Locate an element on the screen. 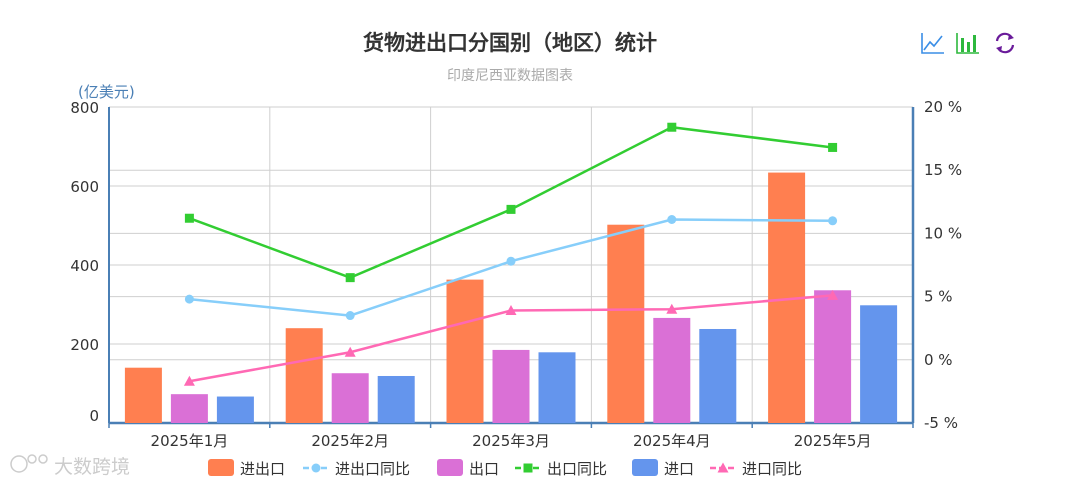 The width and height of the screenshot is (1080, 486). bar-chart-icon is located at coordinates (968, 43).